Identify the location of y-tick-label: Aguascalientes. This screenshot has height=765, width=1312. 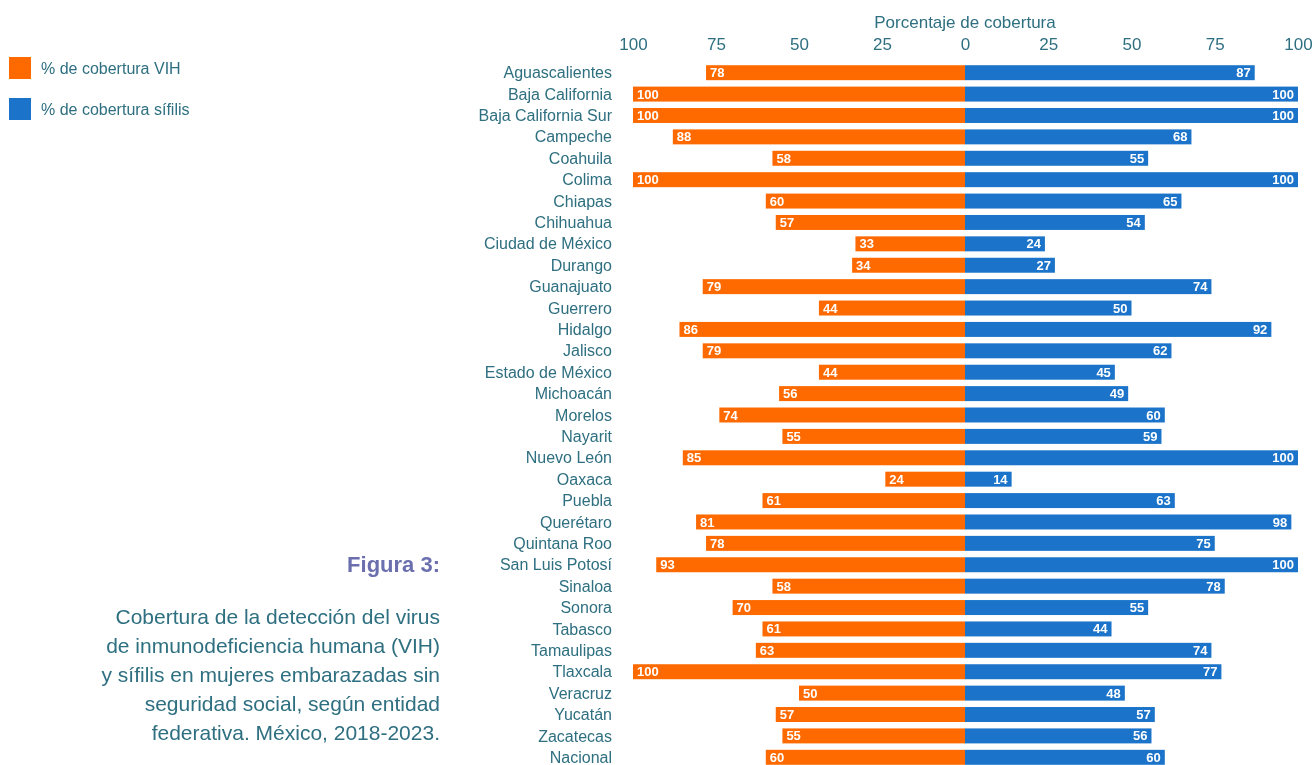
(557, 73).